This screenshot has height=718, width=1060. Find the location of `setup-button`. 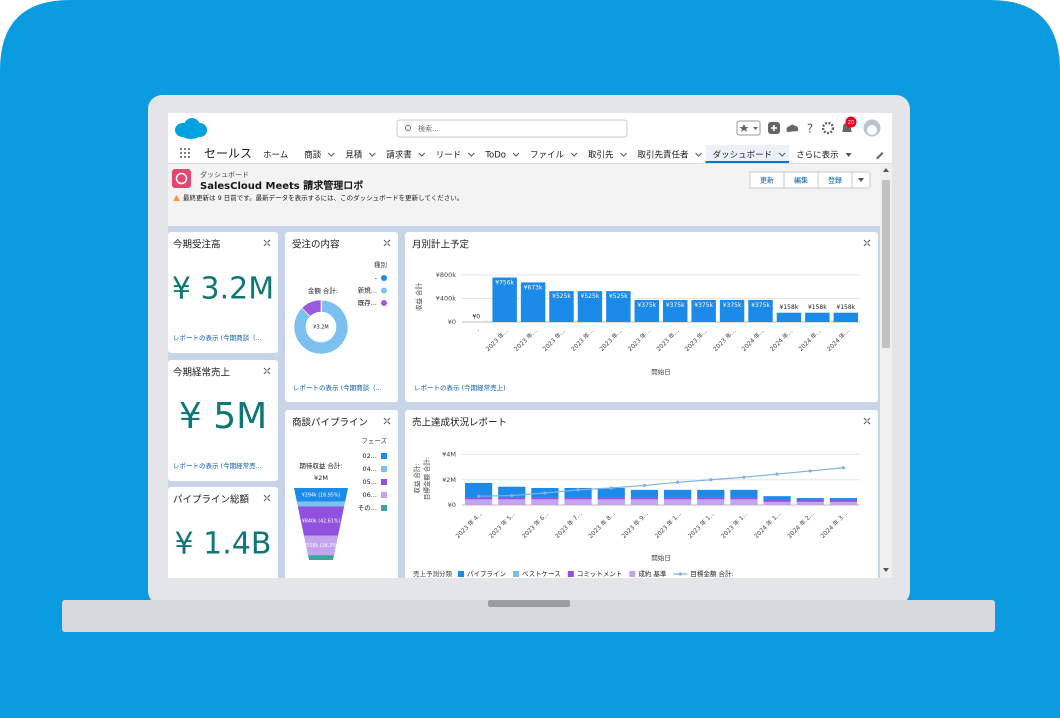

setup-button is located at coordinates (828, 128).